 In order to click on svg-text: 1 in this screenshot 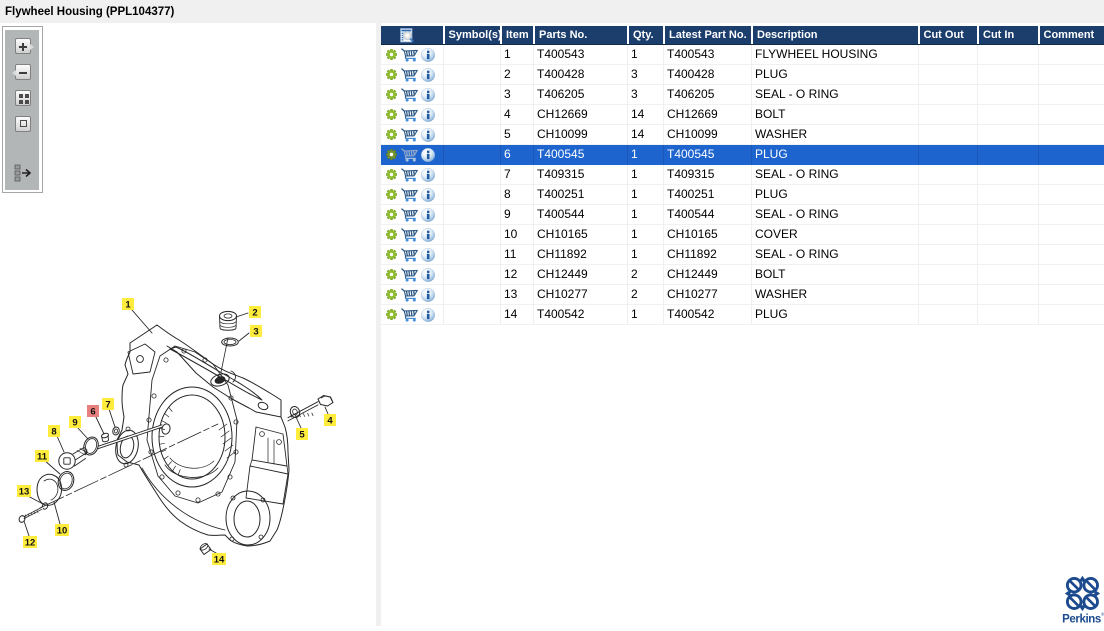, I will do `click(128, 305)`.